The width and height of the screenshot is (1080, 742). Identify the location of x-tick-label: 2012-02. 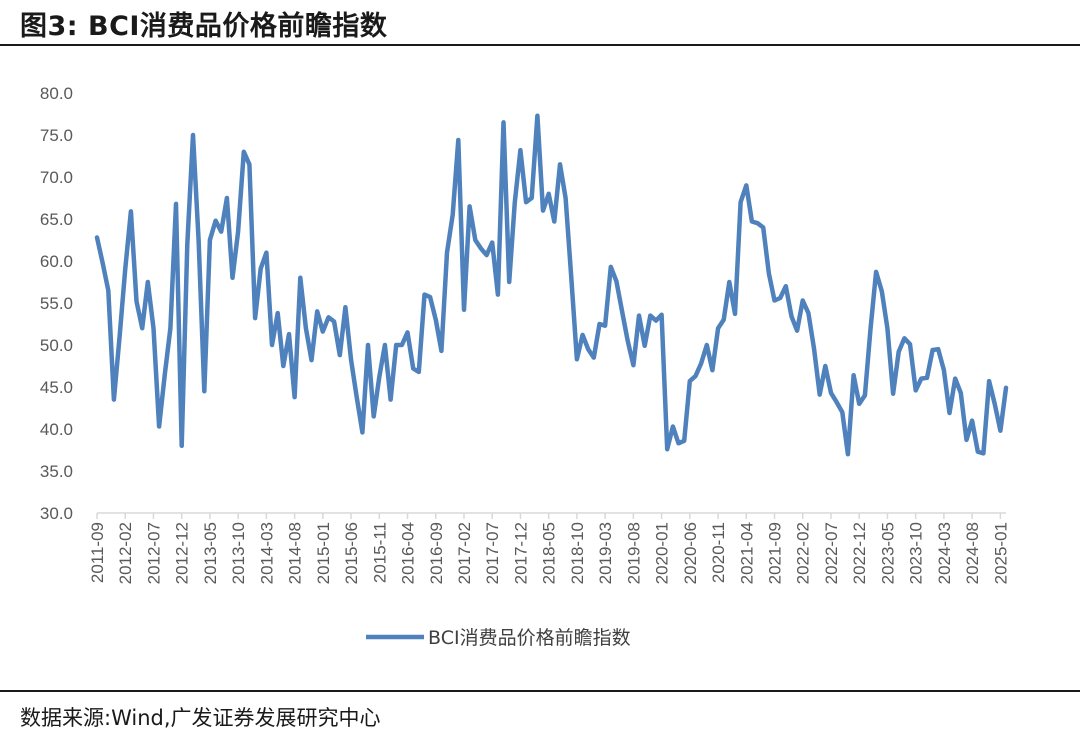
(125, 553).